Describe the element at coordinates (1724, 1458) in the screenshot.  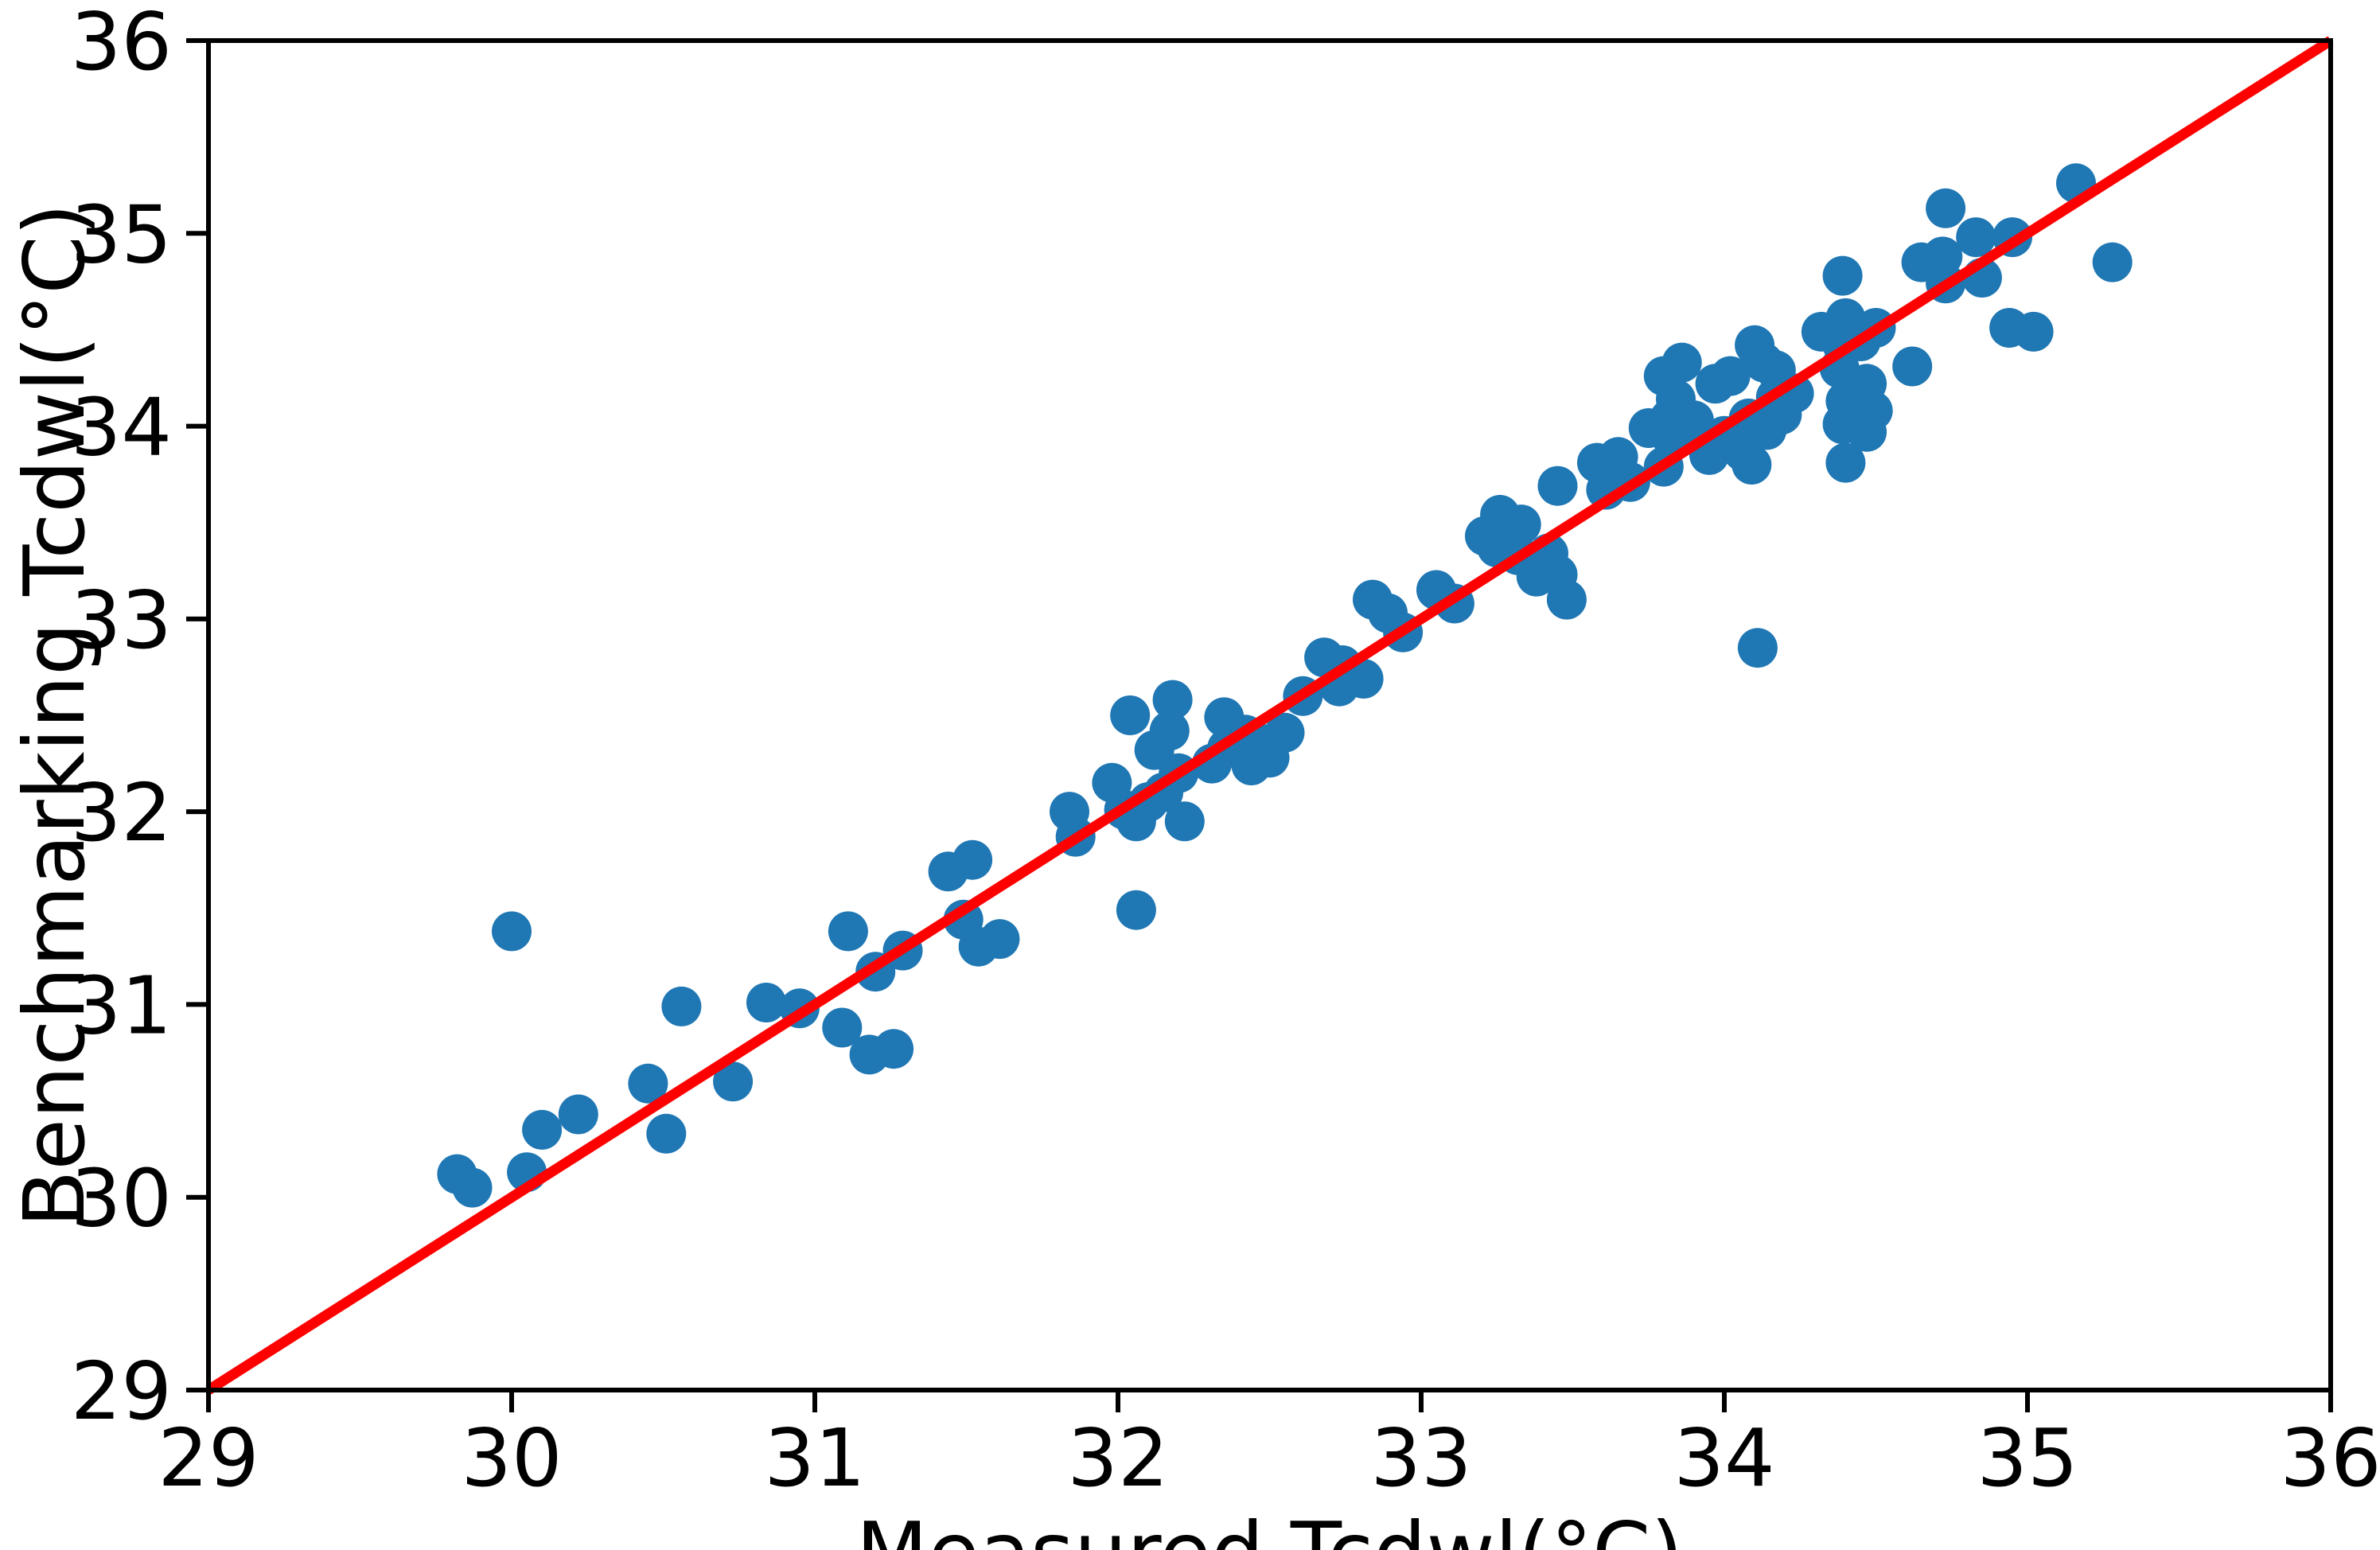
I see `x-tick-label: 34` at that location.